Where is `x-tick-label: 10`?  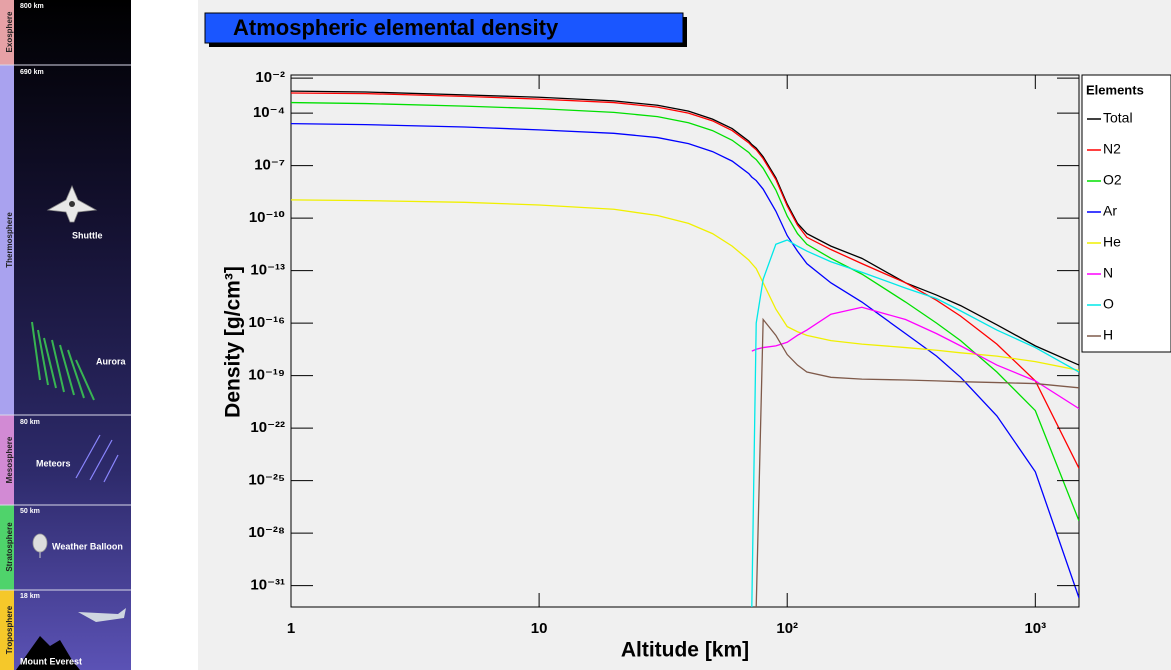
x-tick-label: 10 is located at coordinates (539, 628).